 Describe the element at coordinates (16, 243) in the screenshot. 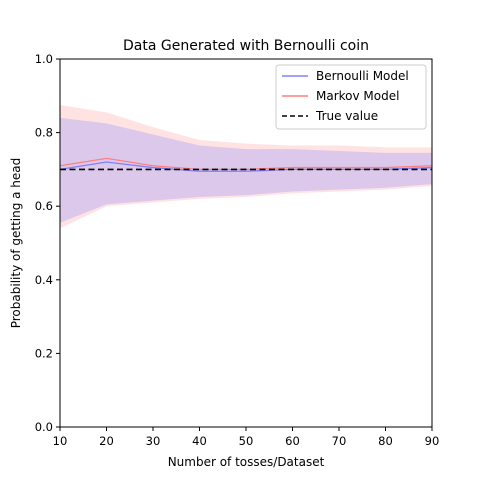

I see `y-axis-label: Probability of getting a head` at that location.